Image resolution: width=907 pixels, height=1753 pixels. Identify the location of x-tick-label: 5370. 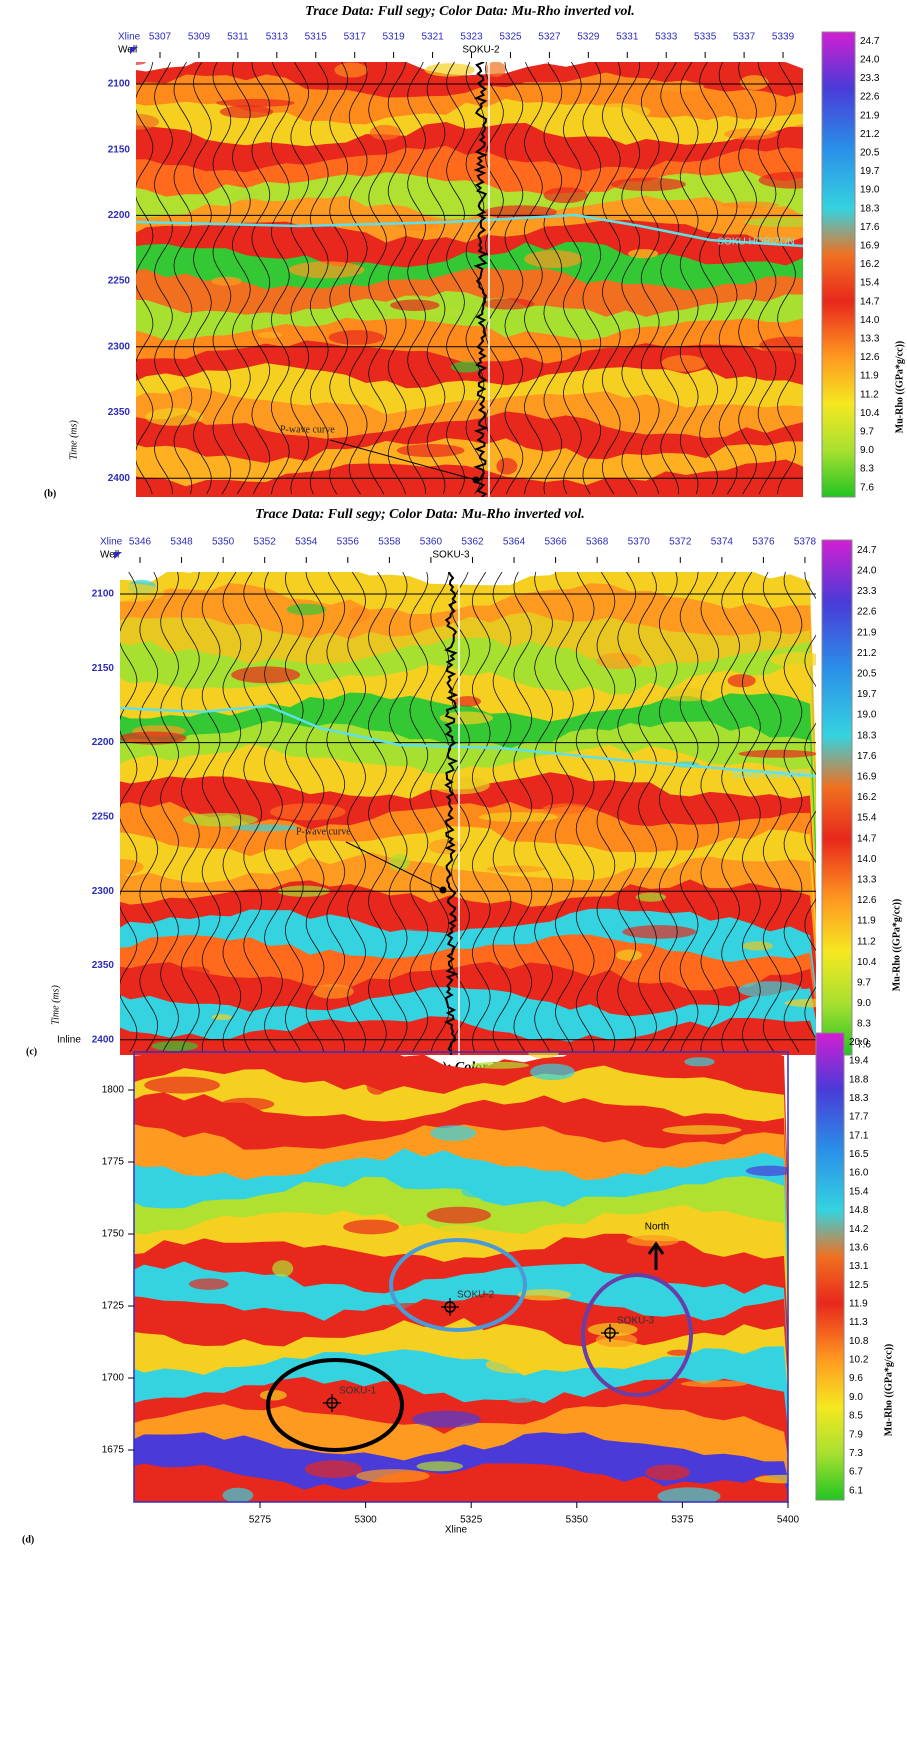
(639, 542).